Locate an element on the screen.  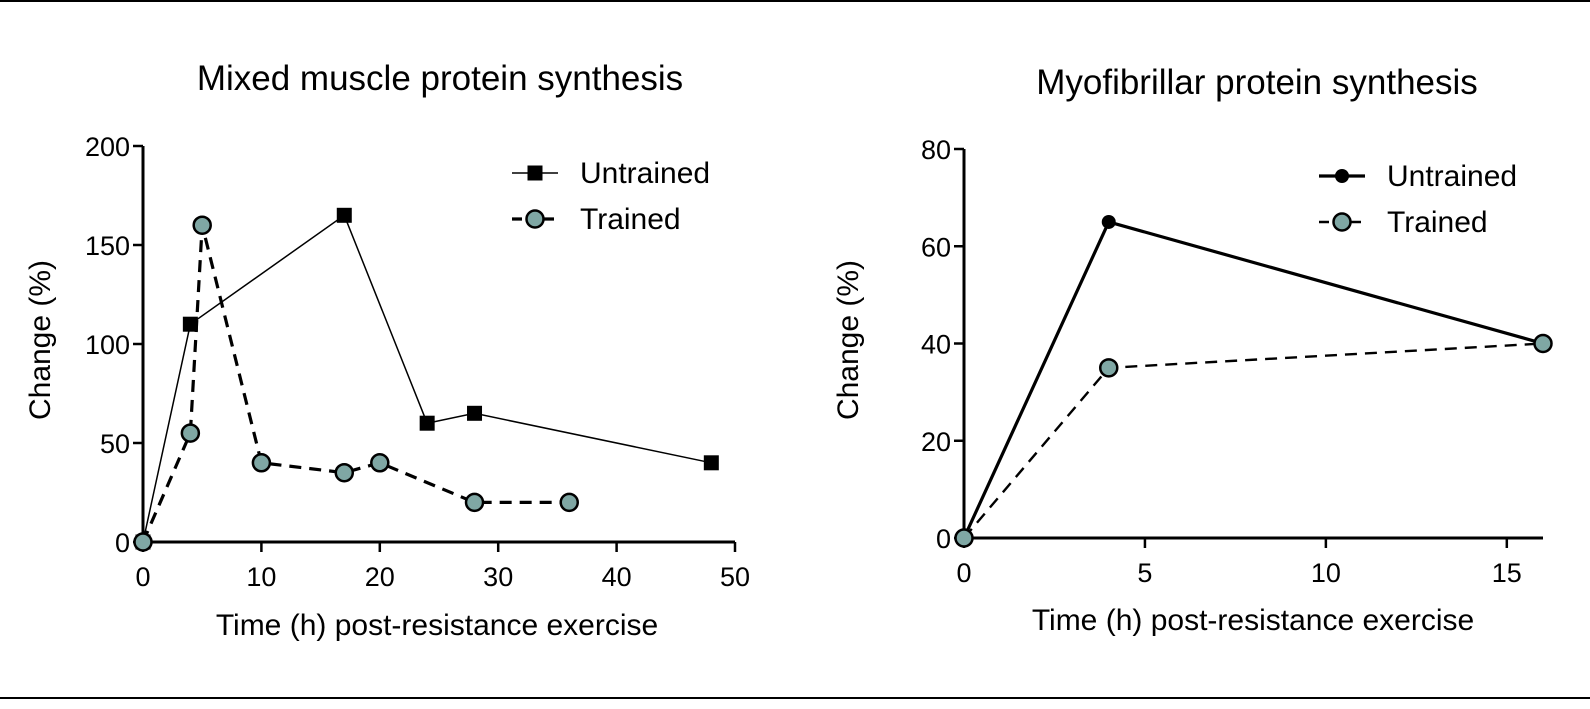
y-tick-label: 40 is located at coordinates (936, 345).